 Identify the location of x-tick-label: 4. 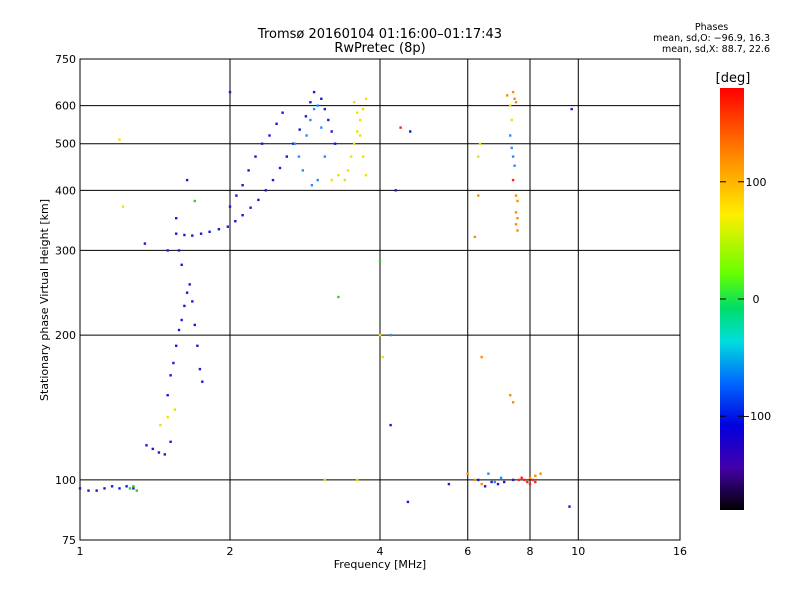
(380, 551).